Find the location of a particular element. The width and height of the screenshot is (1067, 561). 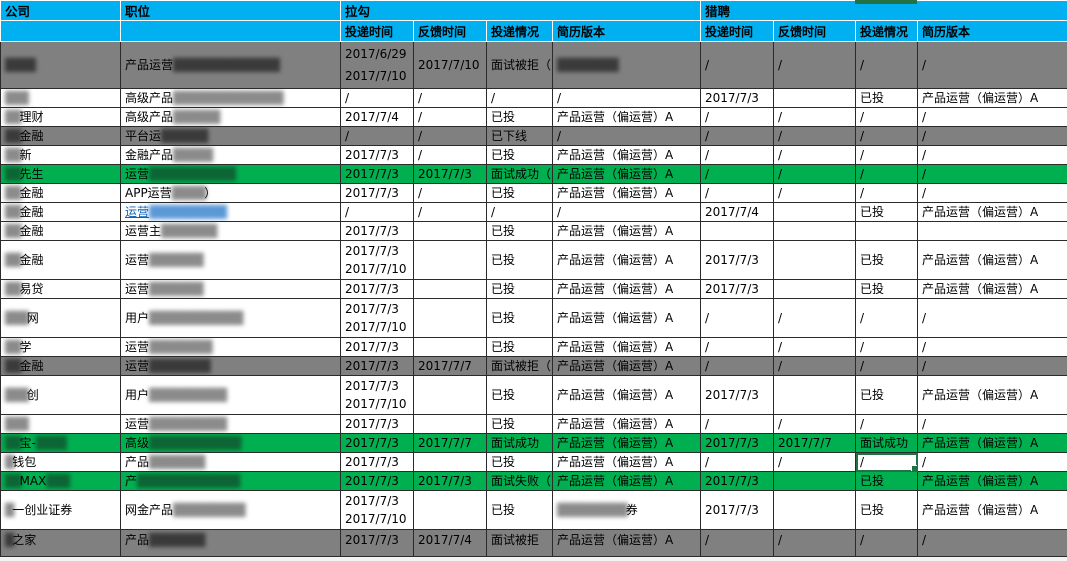

position-cell: 高级产品███ ███ ██ ███ ███ is located at coordinates (230, 98).